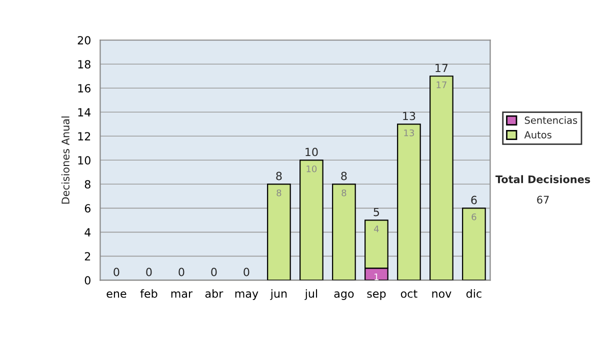 This screenshot has height=340, width=600. What do you see at coordinates (214, 293) in the screenshot?
I see `x-tick-label: abr` at bounding box center [214, 293].